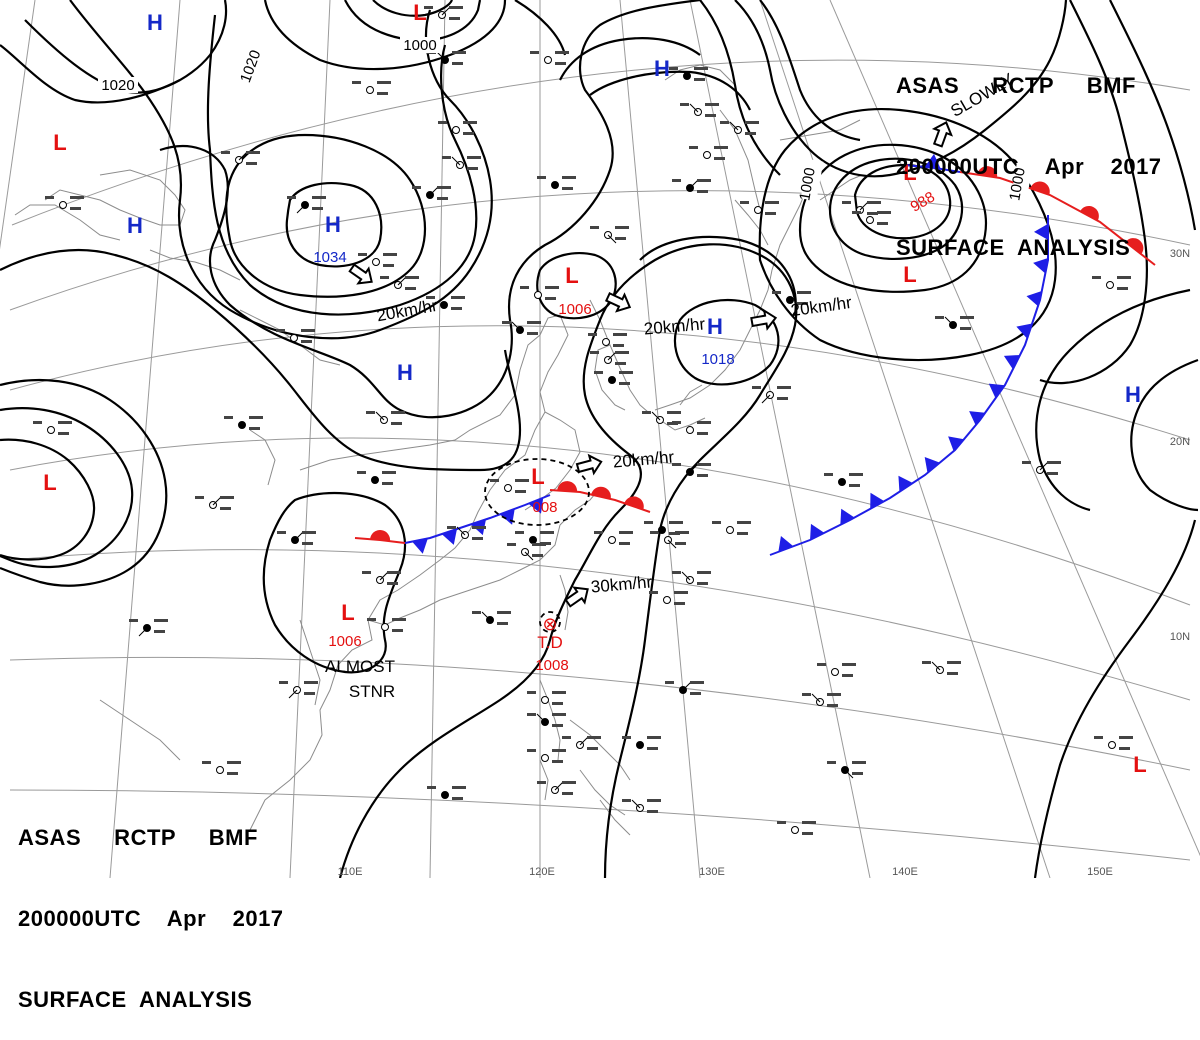  Describe the element at coordinates (372, 691) in the screenshot. I see `map-annotation: STNR` at that location.